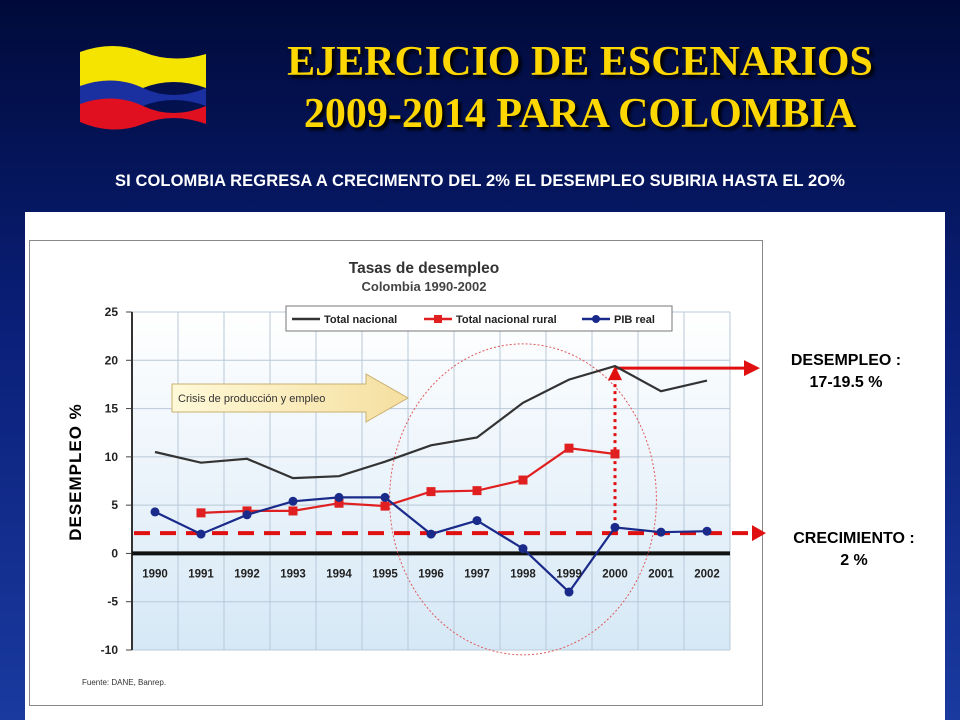  Describe the element at coordinates (759, 533) in the screenshot. I see `growth-arrowhead` at that location.